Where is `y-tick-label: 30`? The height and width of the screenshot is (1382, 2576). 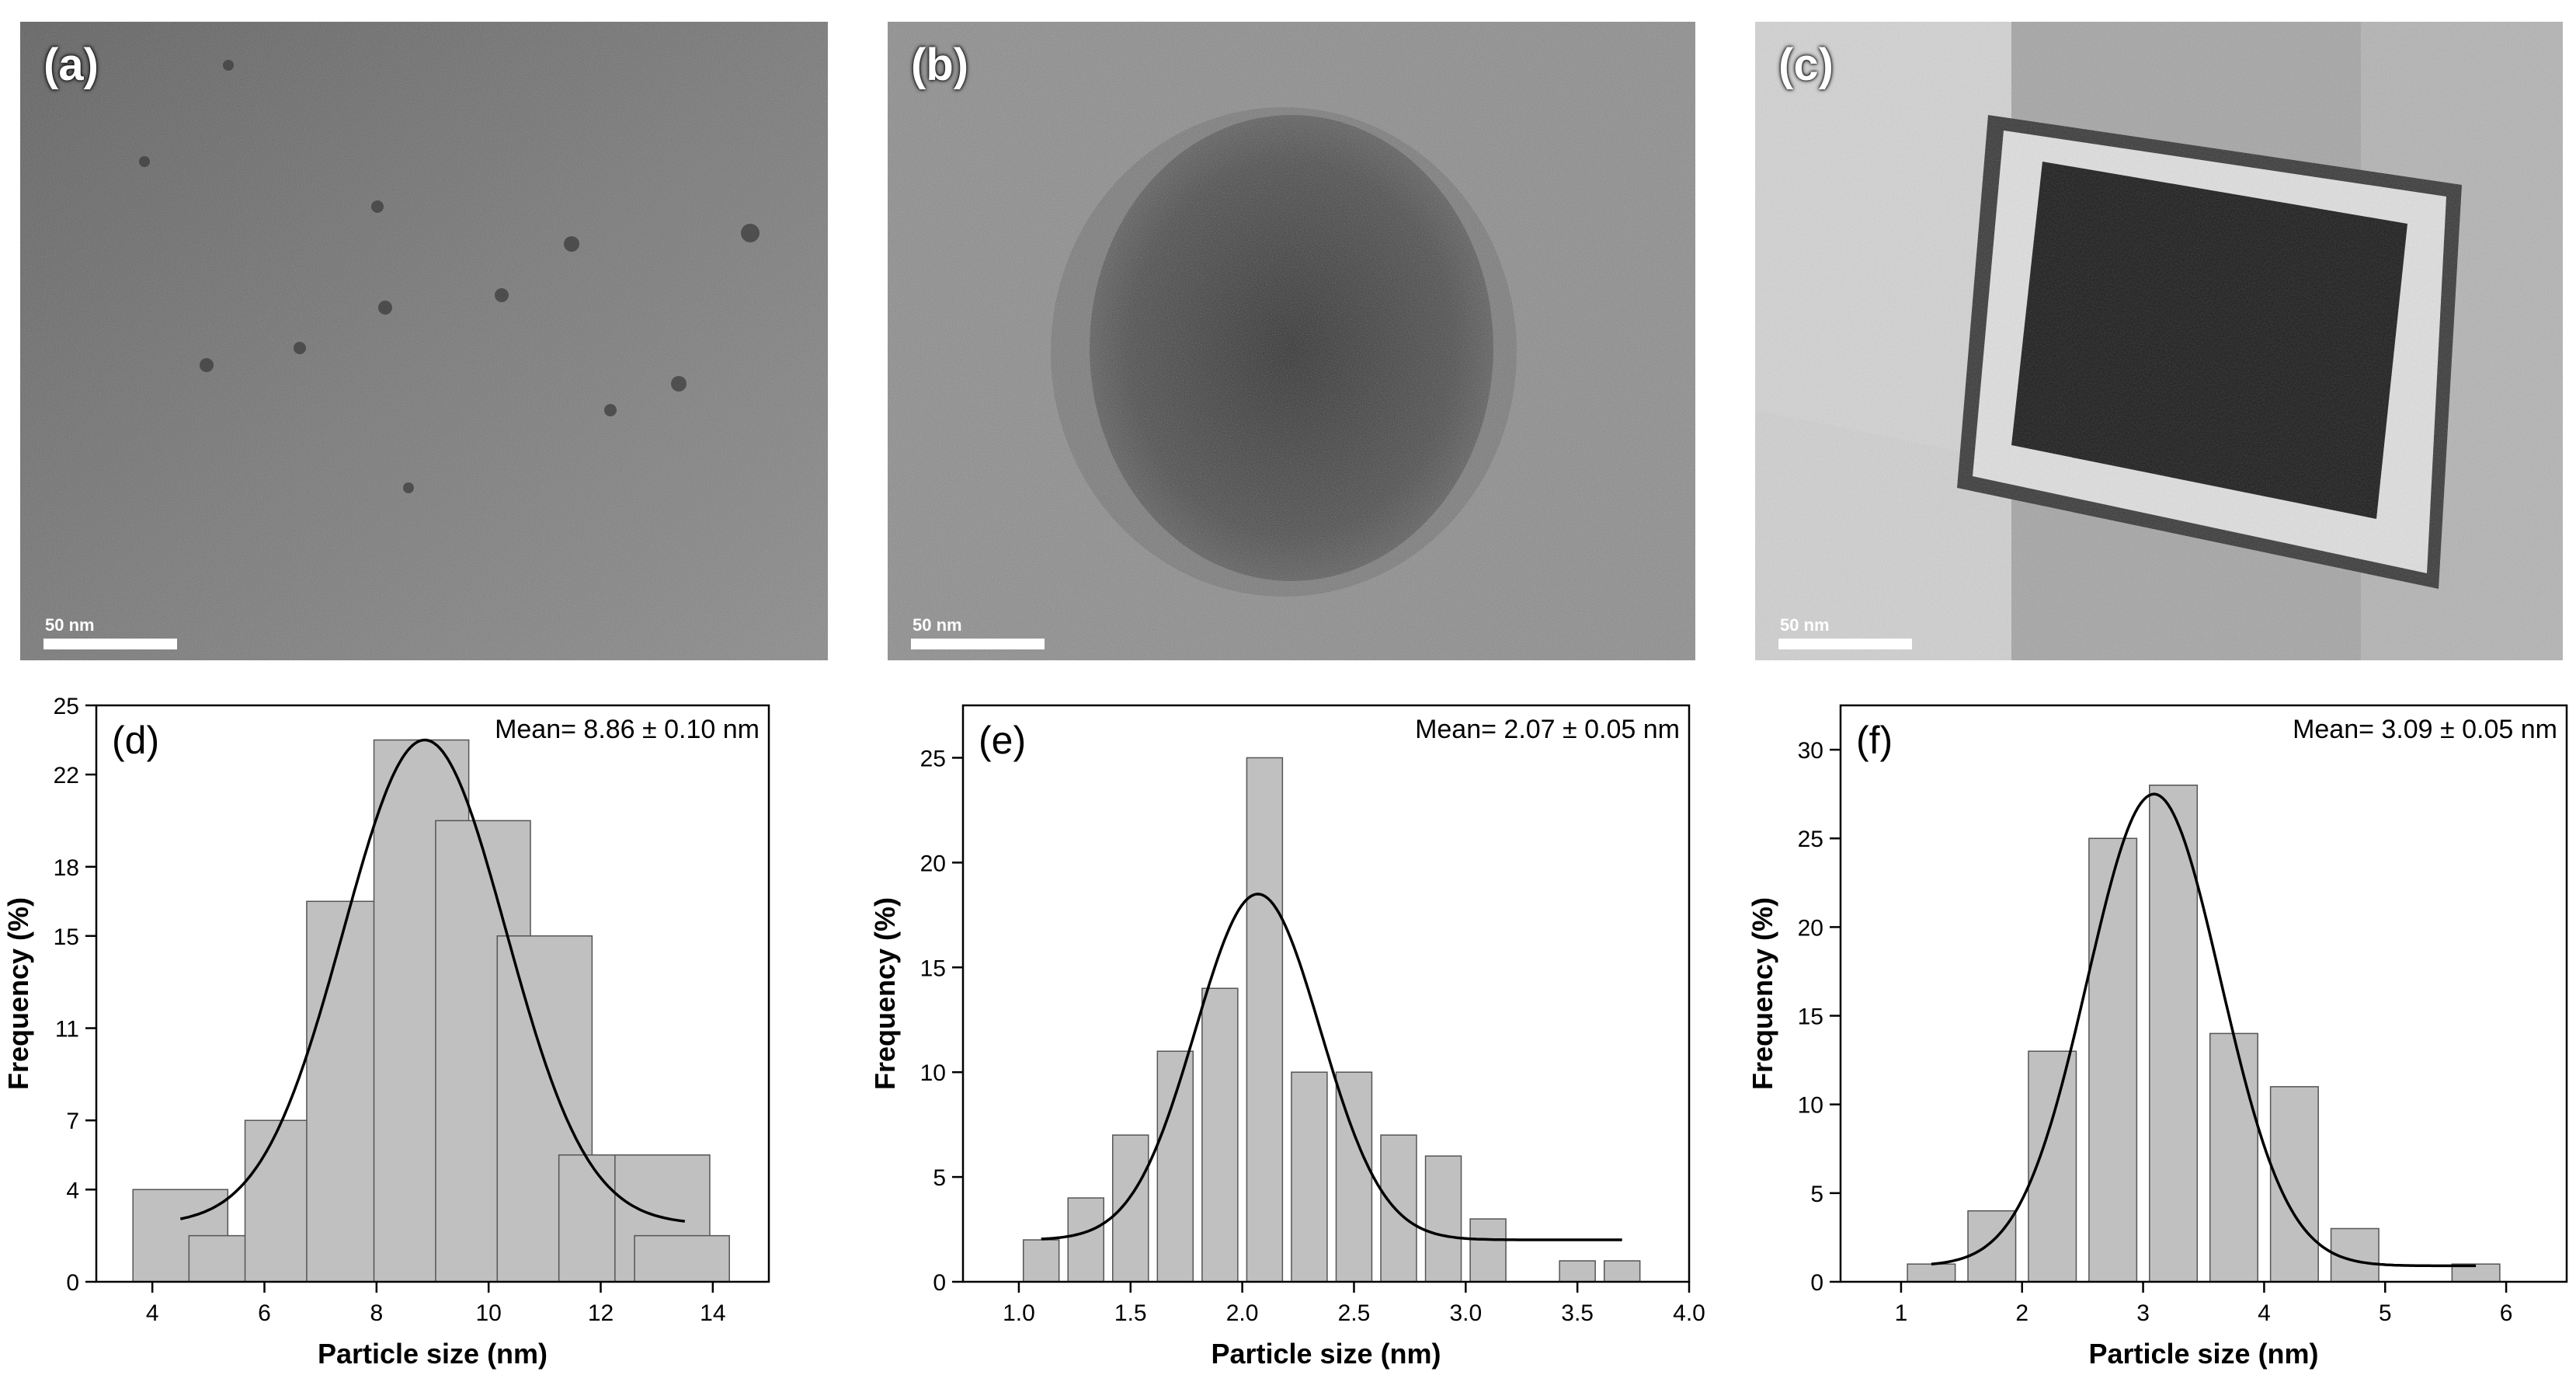
y-tick-label: 30 is located at coordinates (1811, 751).